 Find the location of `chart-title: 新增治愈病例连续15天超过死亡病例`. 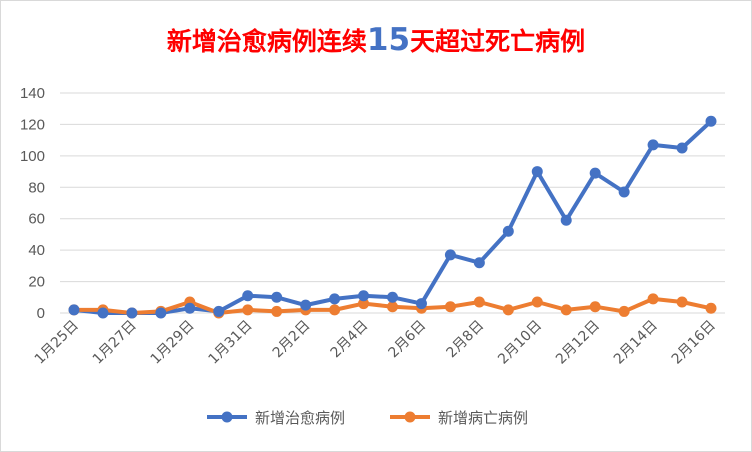

chart-title: 新增治愈病例连续15天超过死亡病例 is located at coordinates (376, 40).